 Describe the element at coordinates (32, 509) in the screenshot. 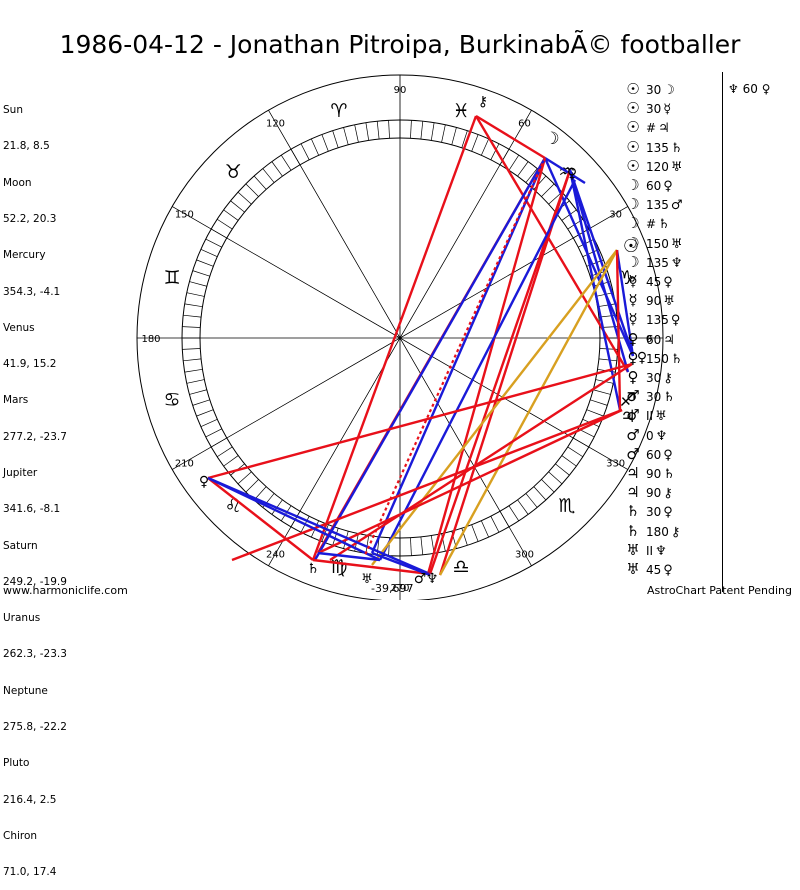

I see `planet-coords: 341.6, -8.1` at that location.